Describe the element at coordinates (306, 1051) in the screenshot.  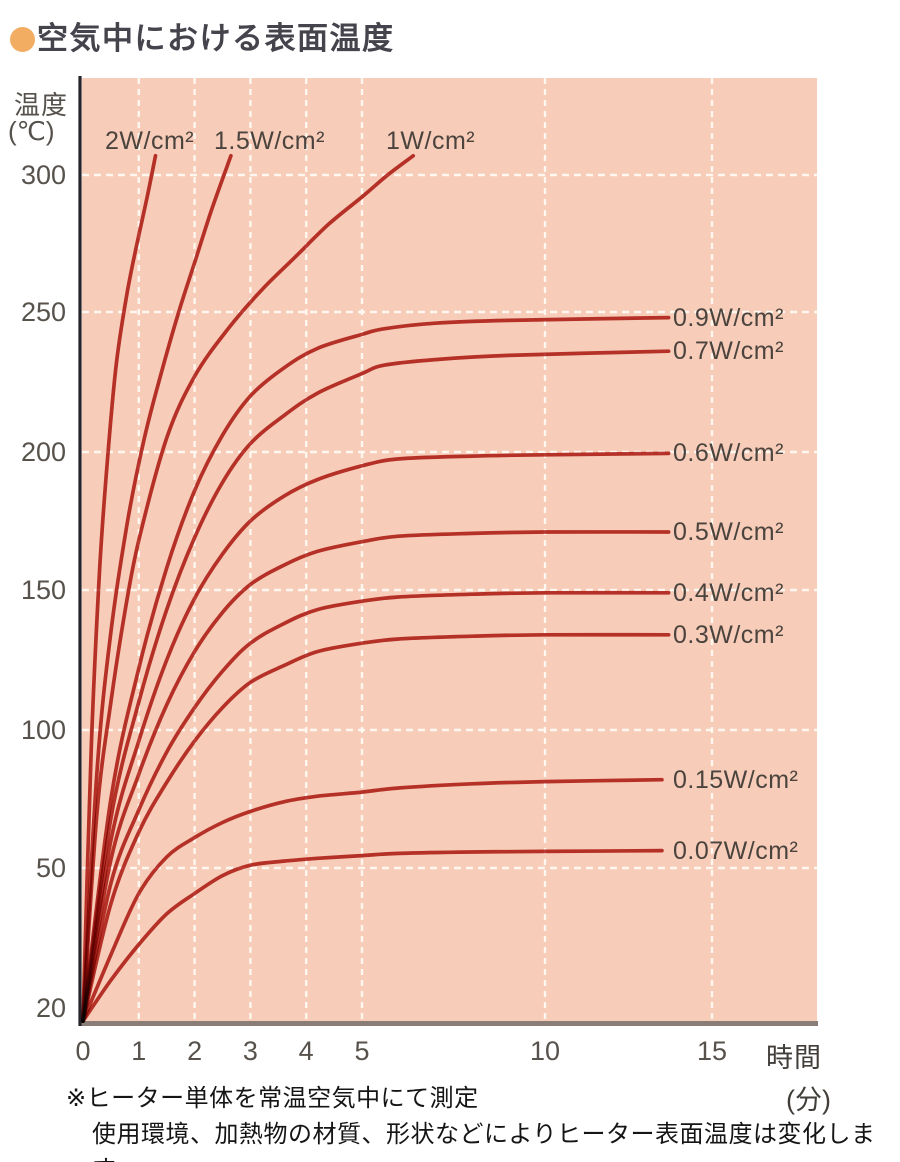
I see `x-tick-label: 4` at that location.